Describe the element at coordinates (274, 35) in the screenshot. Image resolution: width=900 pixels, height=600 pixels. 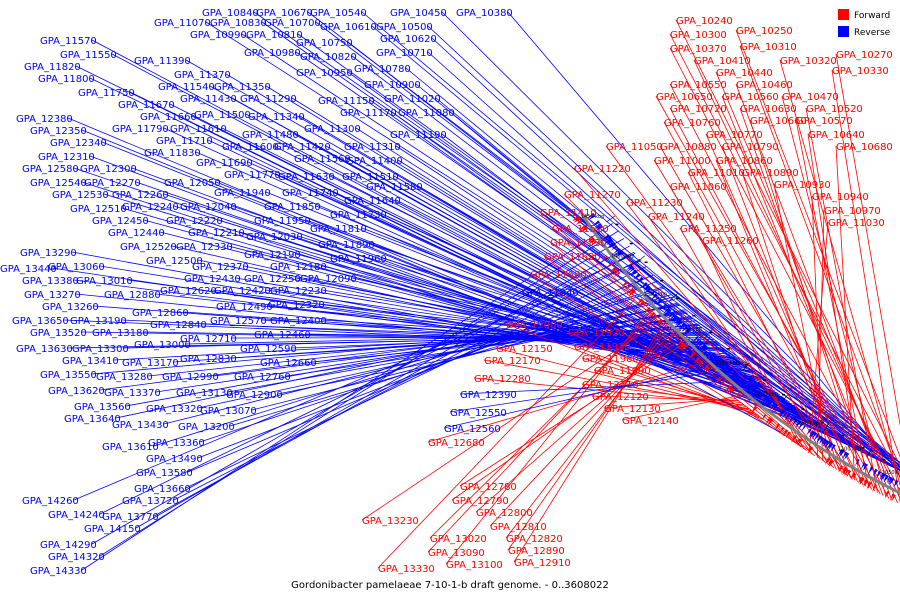
I see `gene-label-reverse: GPA_10810` at that location.